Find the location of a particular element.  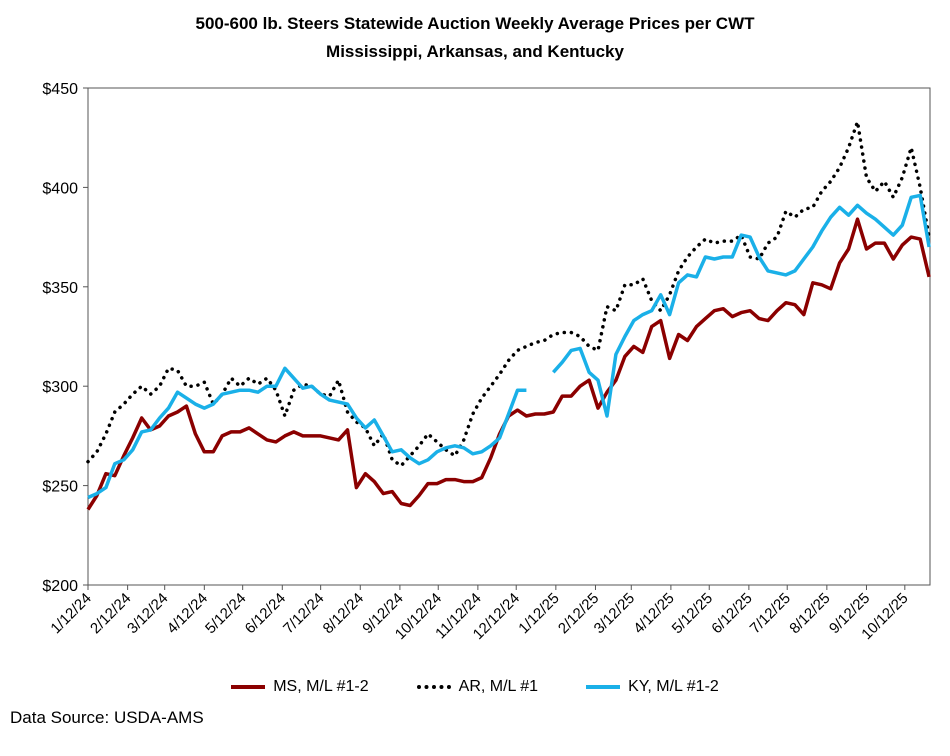

legend-label-ar: AR, M/L #1 is located at coordinates (498, 686).